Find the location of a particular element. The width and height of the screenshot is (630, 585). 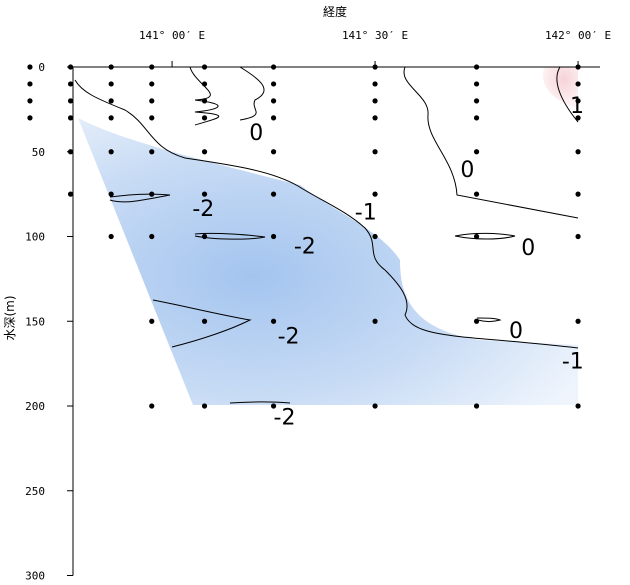

x-tick-label: 141° 30′ E is located at coordinates (375, 35).